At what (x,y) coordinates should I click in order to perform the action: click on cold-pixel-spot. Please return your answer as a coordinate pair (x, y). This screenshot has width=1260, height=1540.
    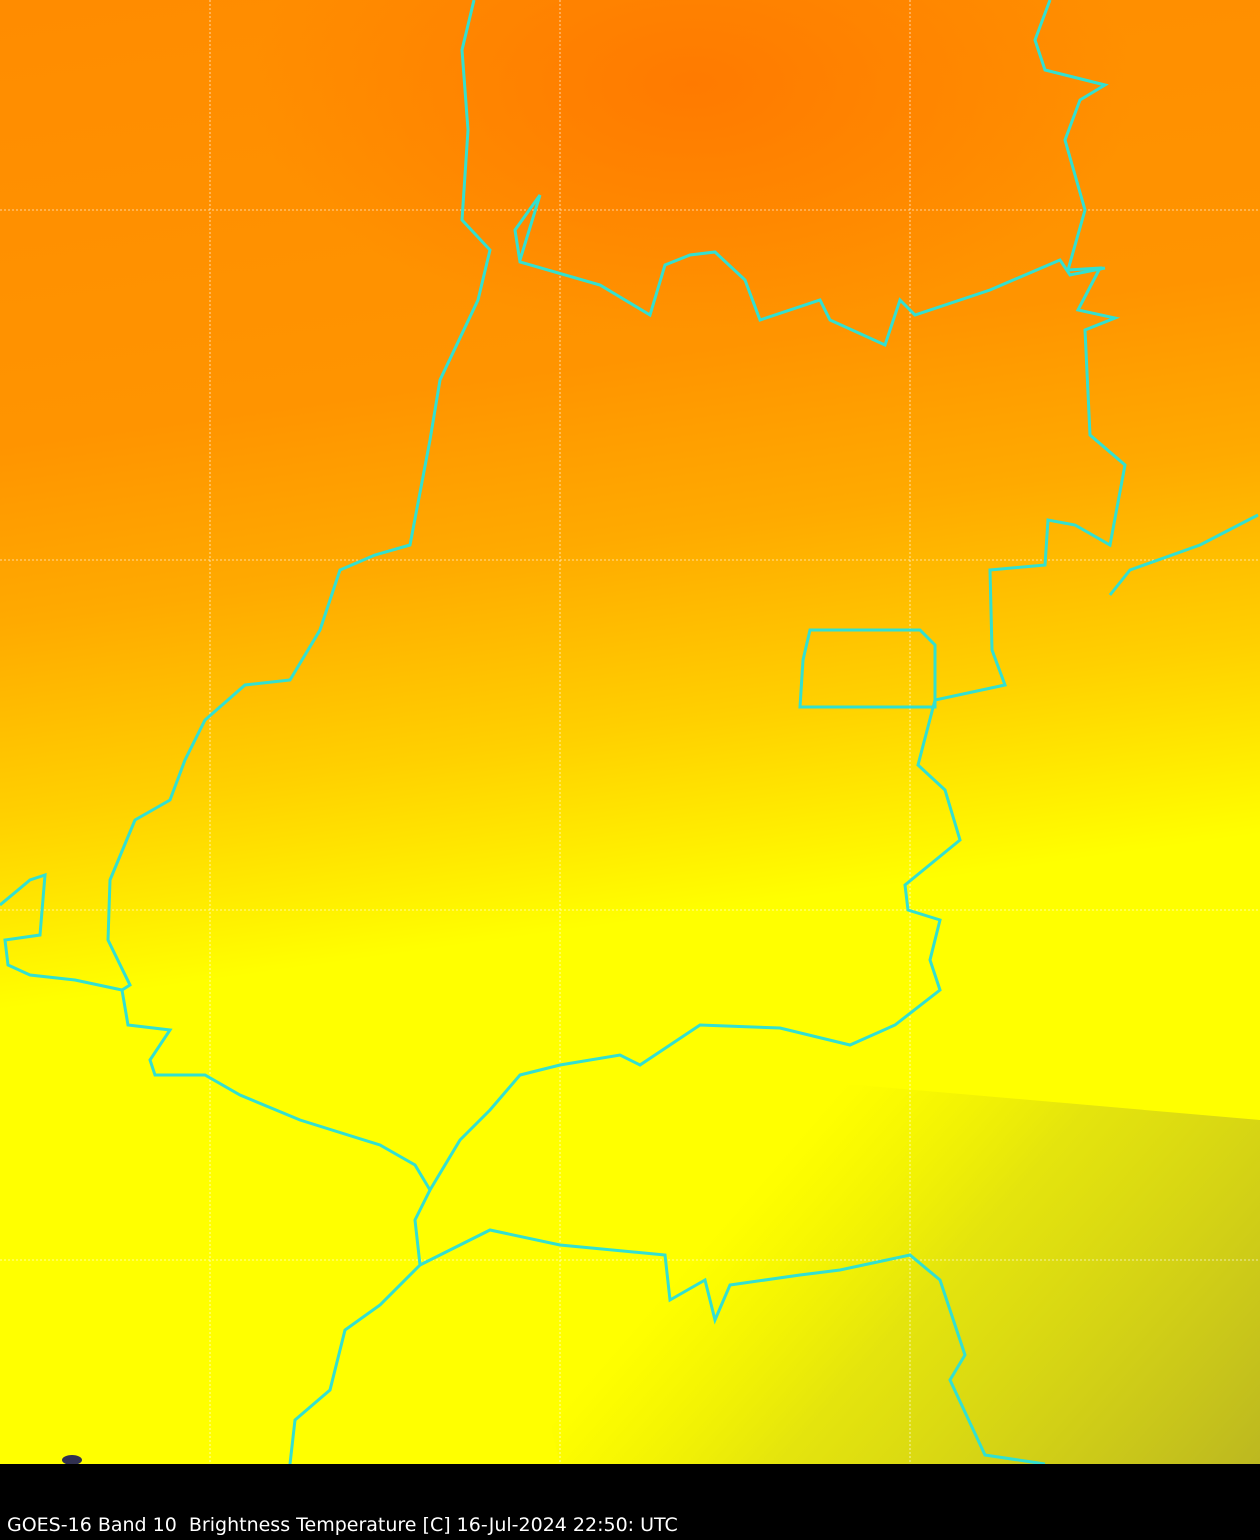
    Looking at the image, I should click on (72, 1459).